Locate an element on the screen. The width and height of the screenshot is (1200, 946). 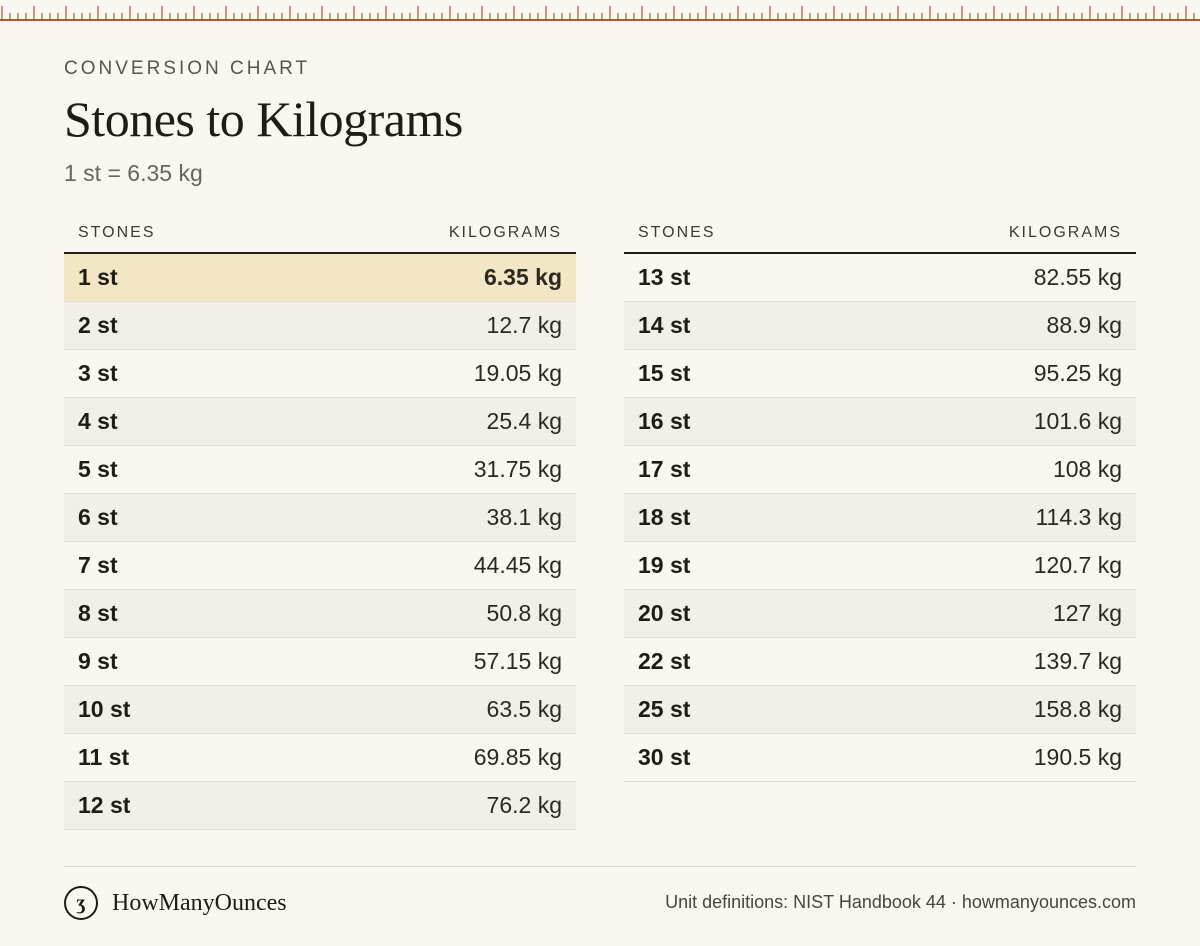
table-row: 2 st 12.7 kg is located at coordinates (320, 326).